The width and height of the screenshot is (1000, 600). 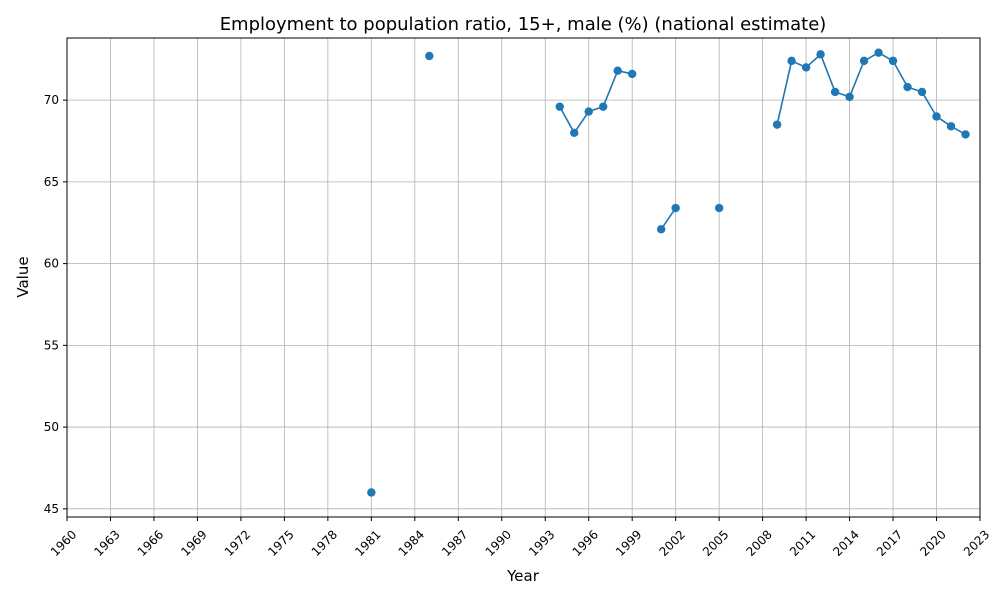 I want to click on x-tick-label: 1990, so click(x=498, y=542).